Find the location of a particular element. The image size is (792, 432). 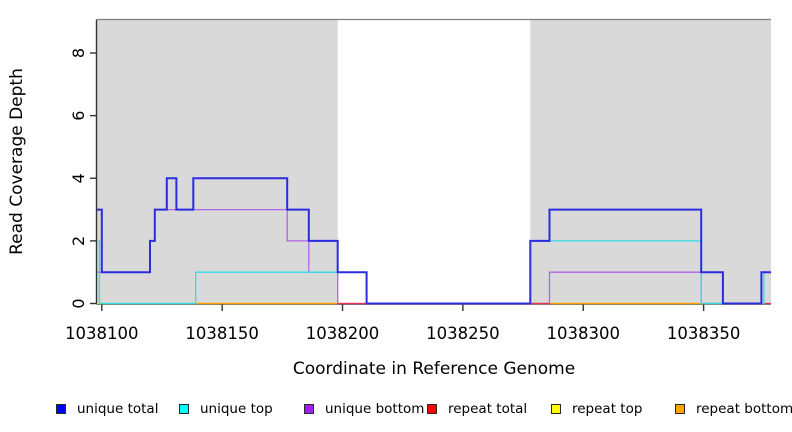

x-tick-label: 1038300 is located at coordinates (583, 333).